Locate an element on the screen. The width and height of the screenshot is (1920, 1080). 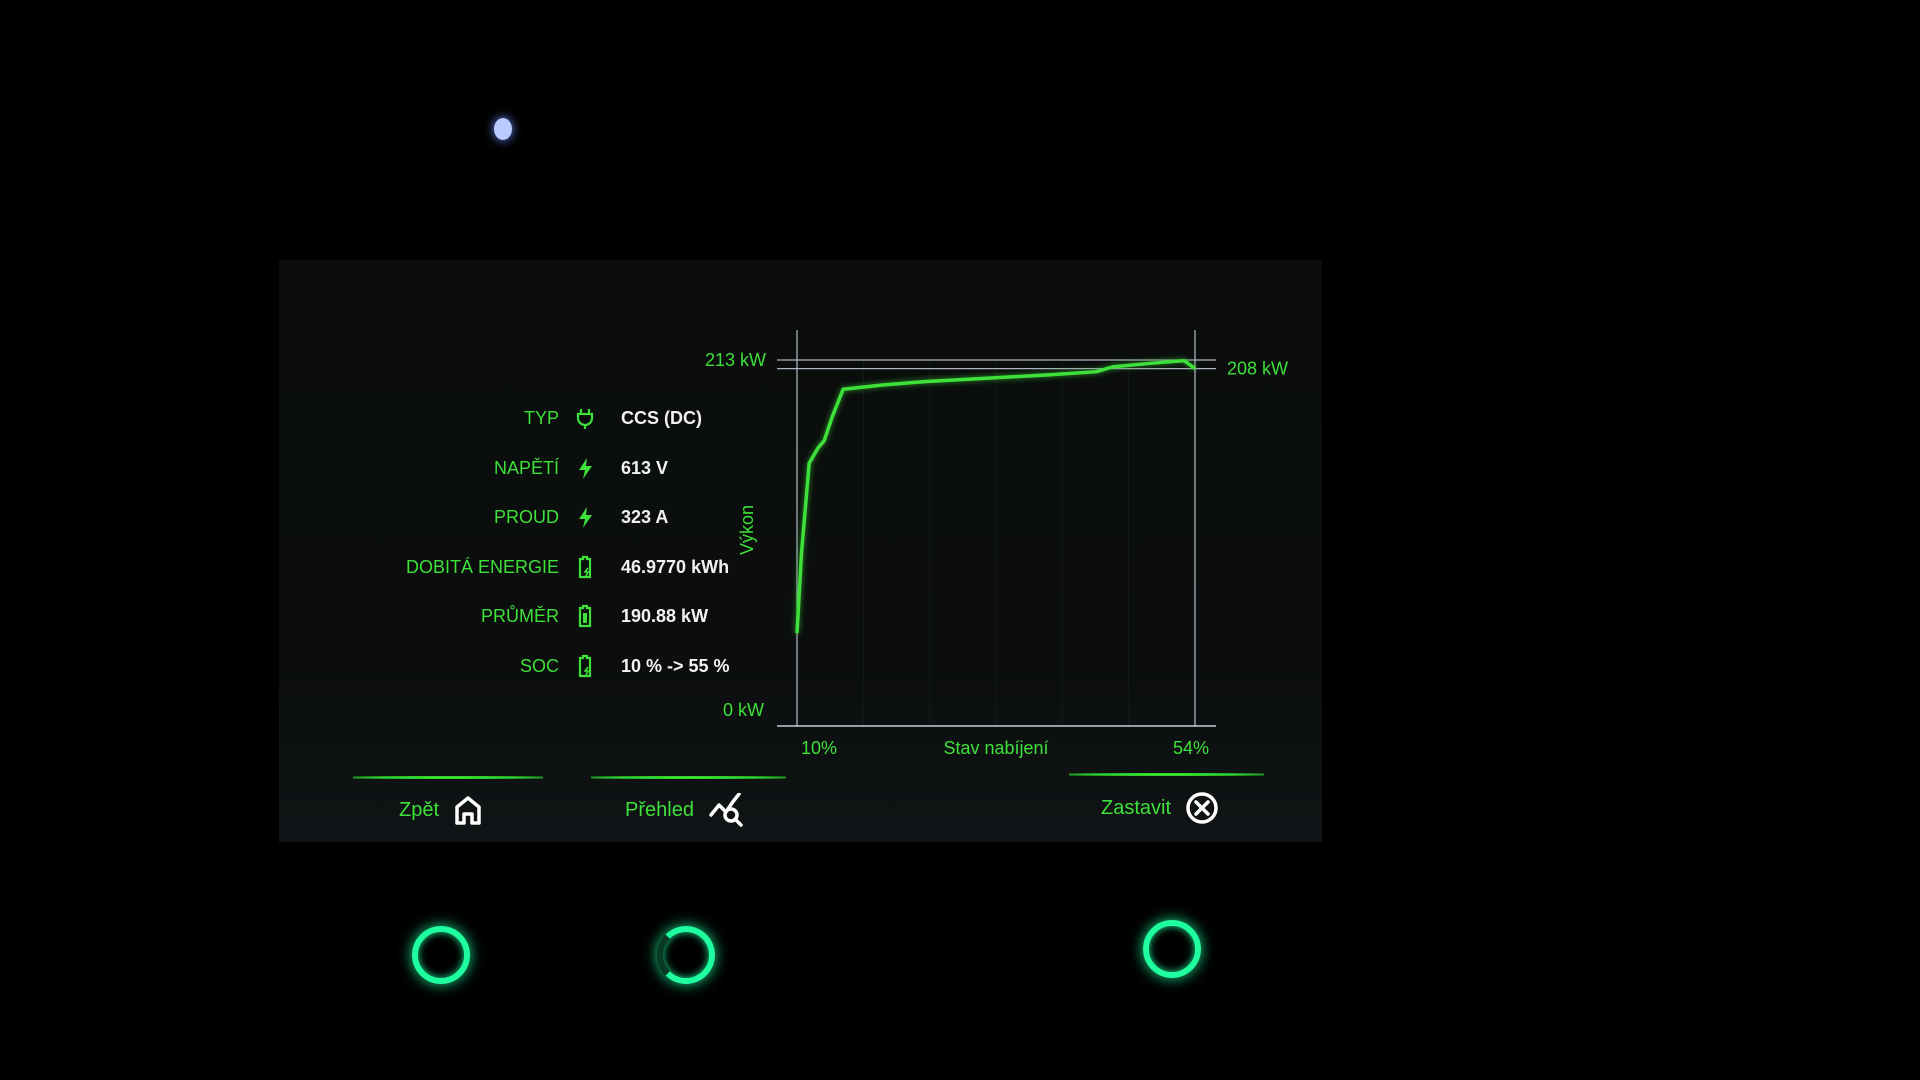
info-label: PRŮMĚR is located at coordinates (519, 616).